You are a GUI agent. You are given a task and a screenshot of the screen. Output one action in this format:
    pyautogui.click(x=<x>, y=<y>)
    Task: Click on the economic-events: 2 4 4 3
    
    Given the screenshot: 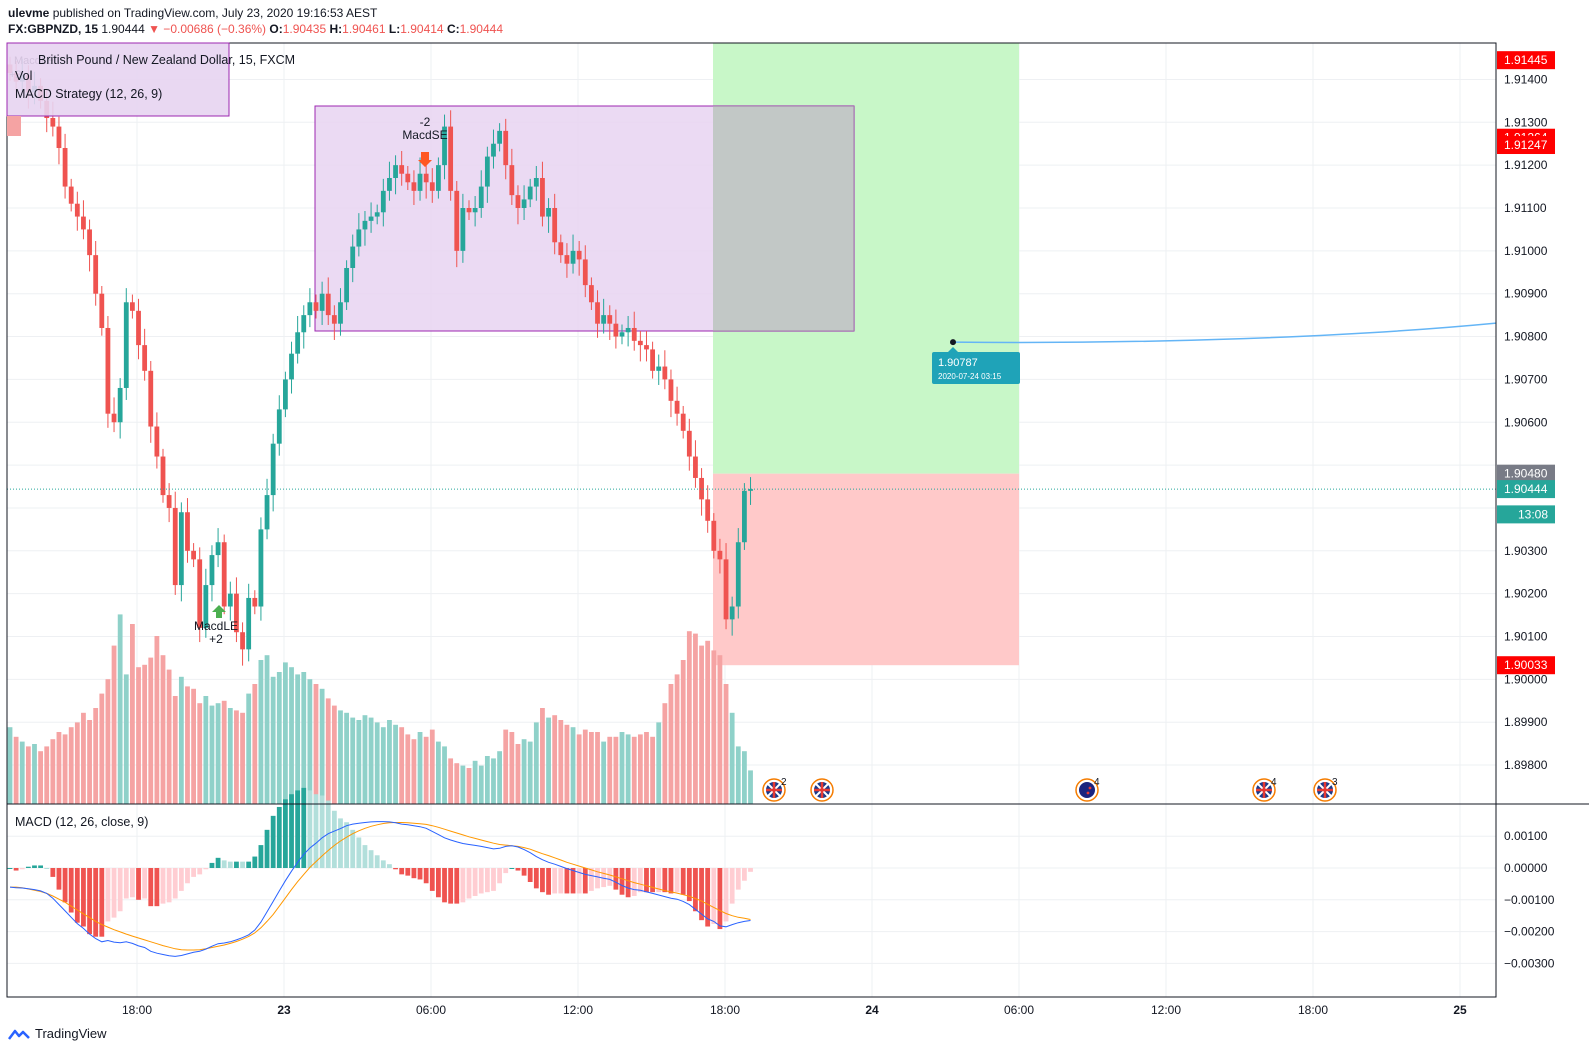 What is the action you would take?
    pyautogui.click(x=1050, y=789)
    